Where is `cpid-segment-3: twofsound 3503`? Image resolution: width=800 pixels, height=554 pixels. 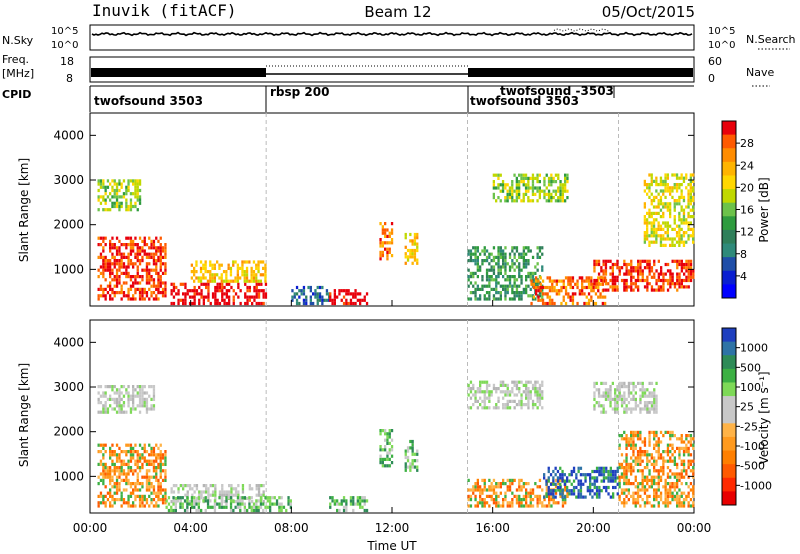 cpid-segment-3: twofsound 3503 is located at coordinates (524, 101).